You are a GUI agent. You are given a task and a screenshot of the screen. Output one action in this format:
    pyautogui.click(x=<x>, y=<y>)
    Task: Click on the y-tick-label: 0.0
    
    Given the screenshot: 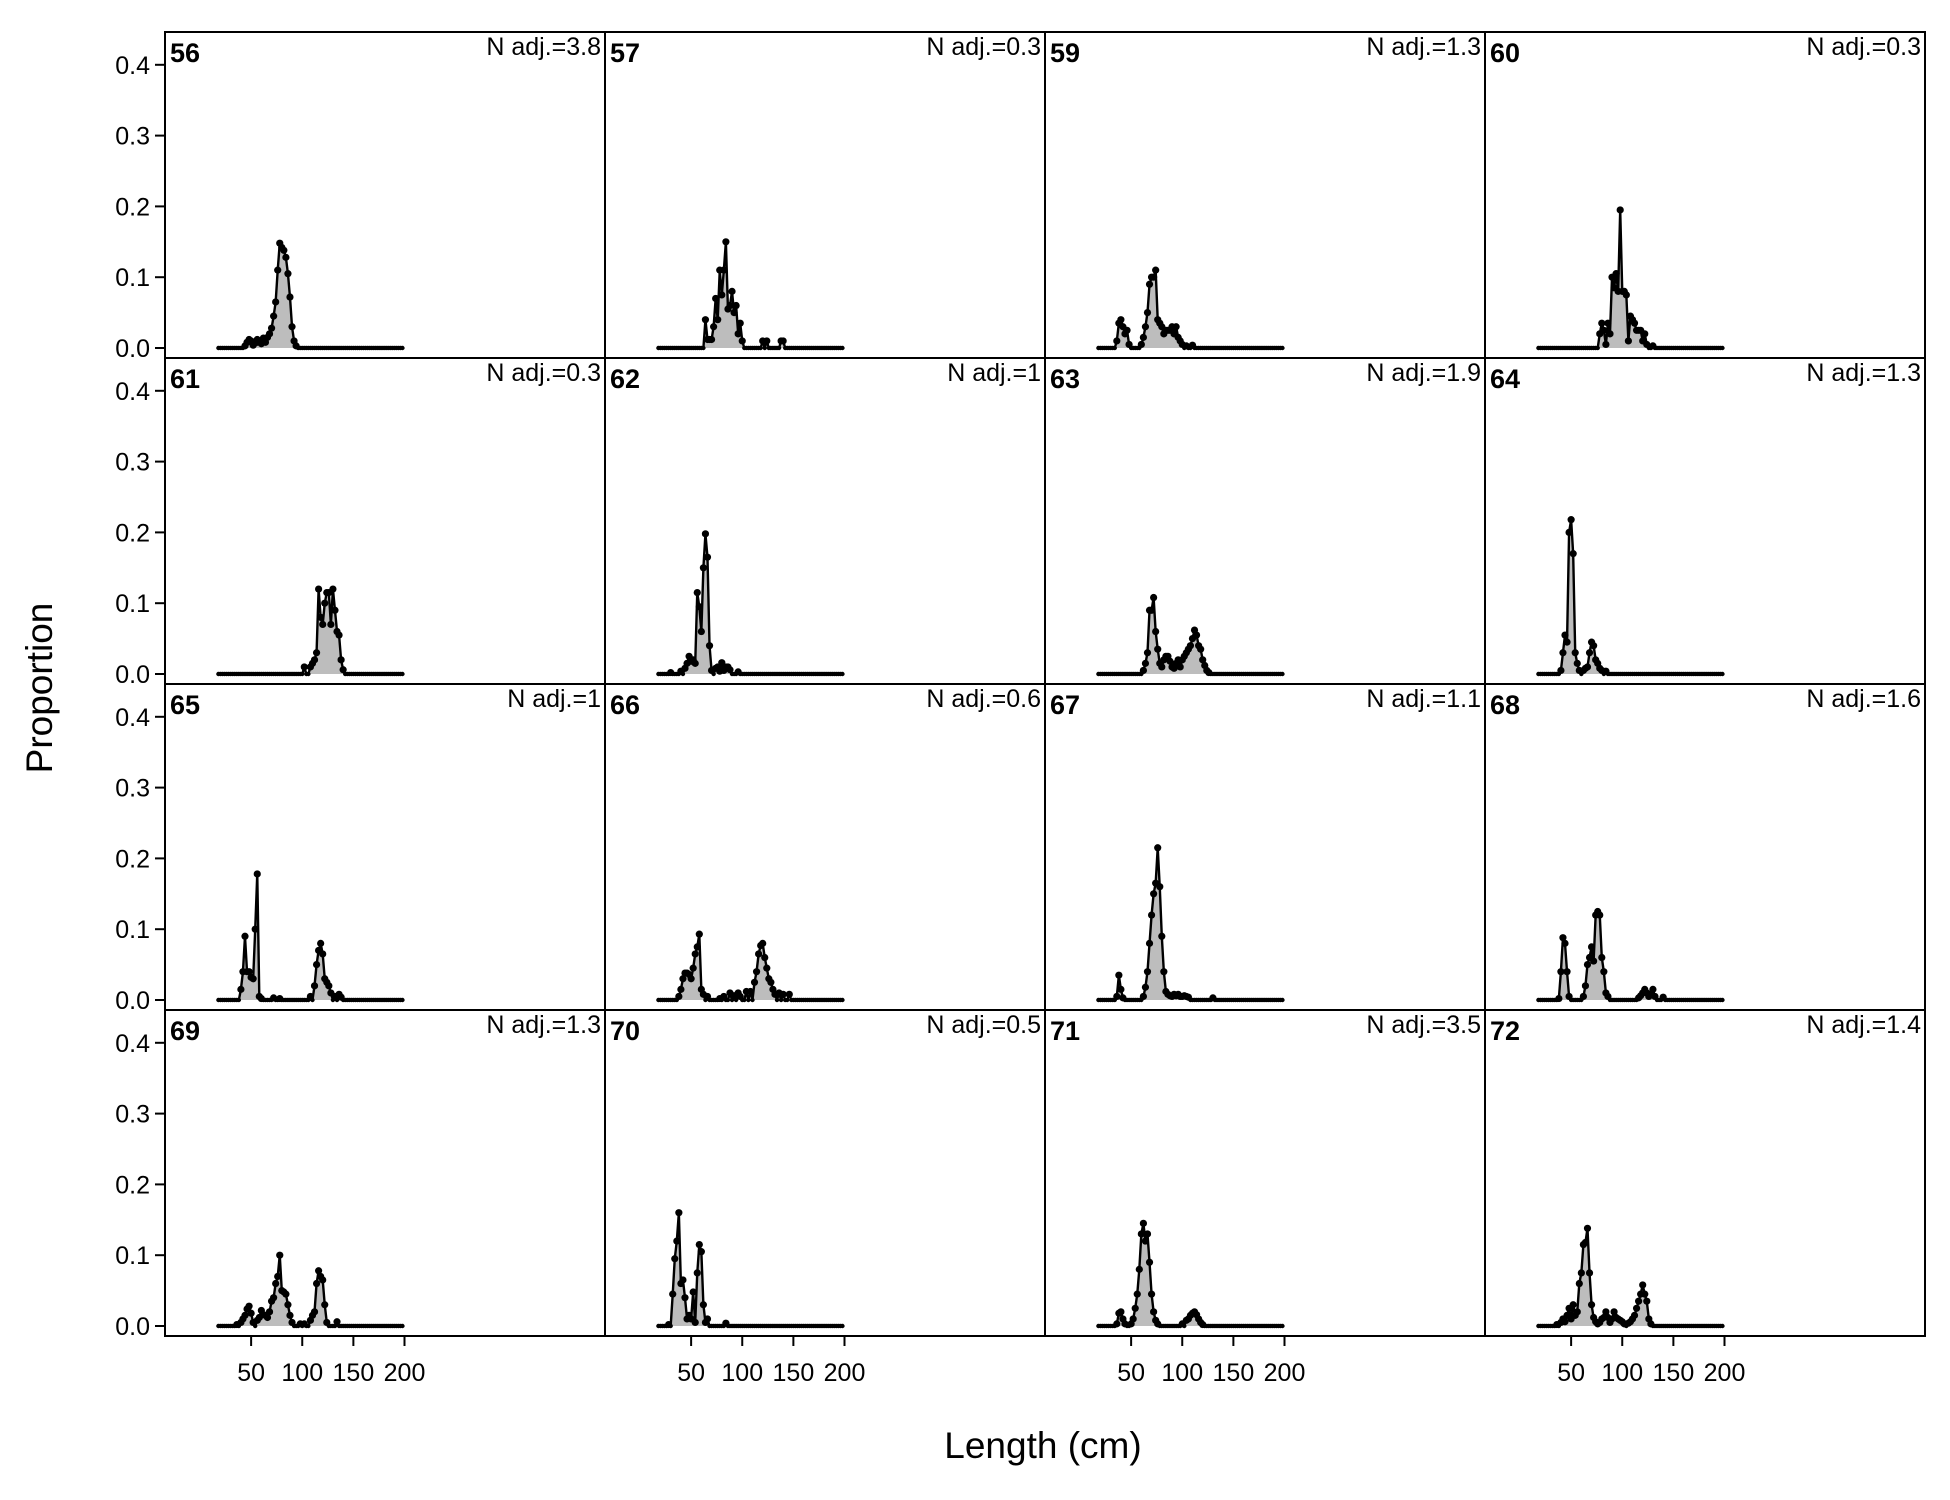 What is the action you would take?
    pyautogui.click(x=132, y=1001)
    